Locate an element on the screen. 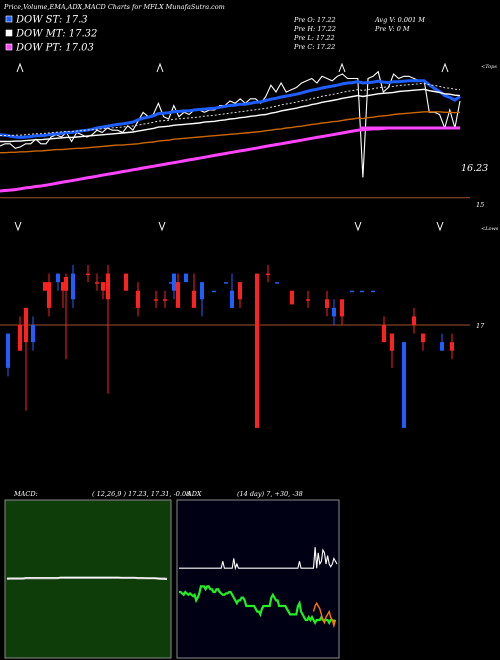  ohlc-close: Pre C: 17.22 is located at coordinates (314, 47).